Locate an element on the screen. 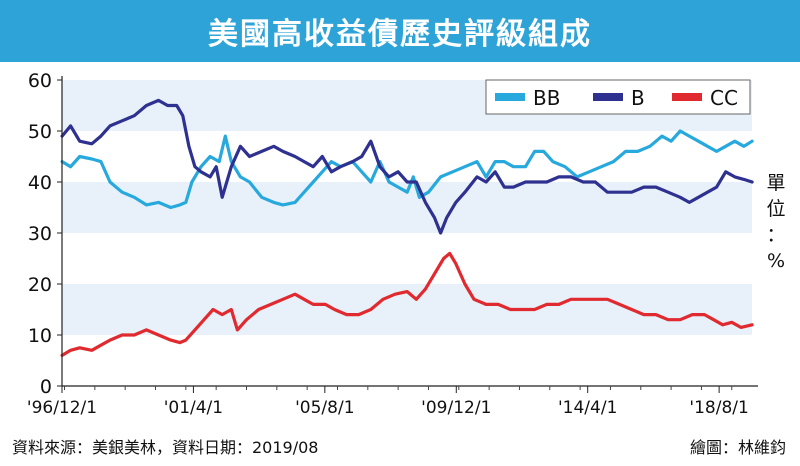 The image size is (800, 466). x-tick-label: '14/4/1 is located at coordinates (587, 408).